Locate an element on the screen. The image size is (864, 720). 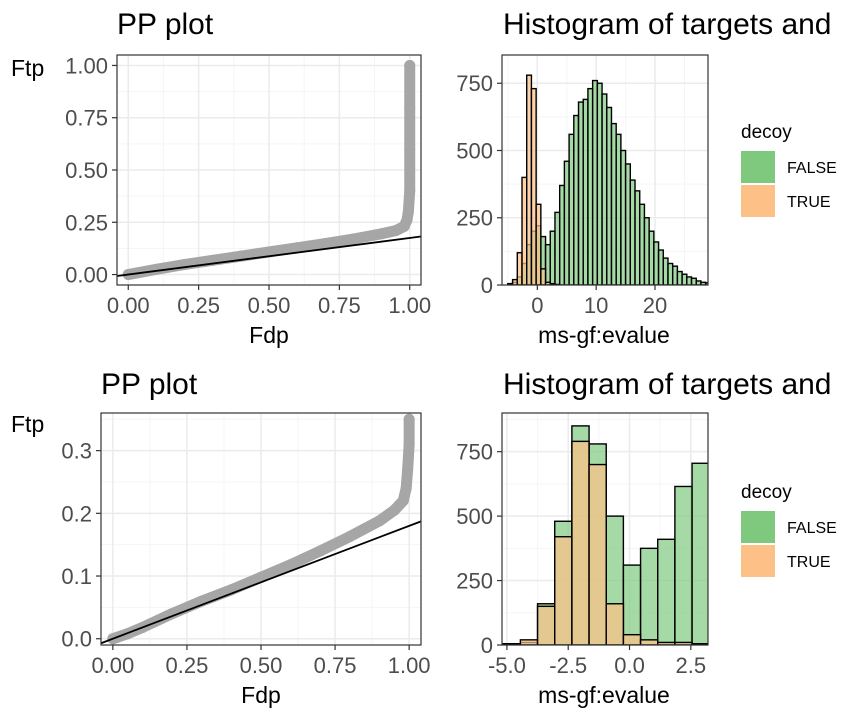
legend-top-true-swatch is located at coordinates (758, 201).